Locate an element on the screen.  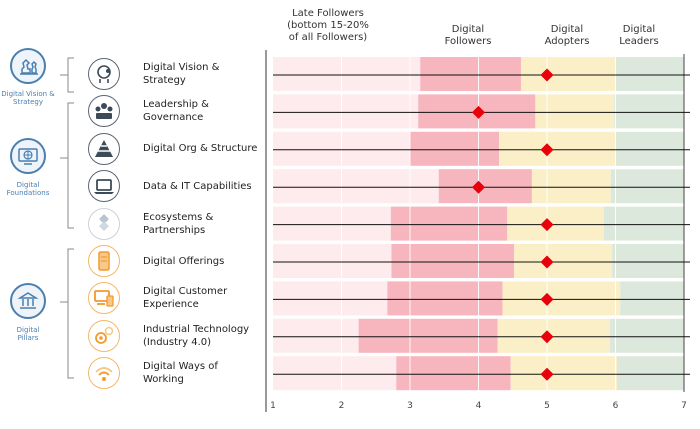
x-tick-label-7: 7 is located at coordinates (684, 406).